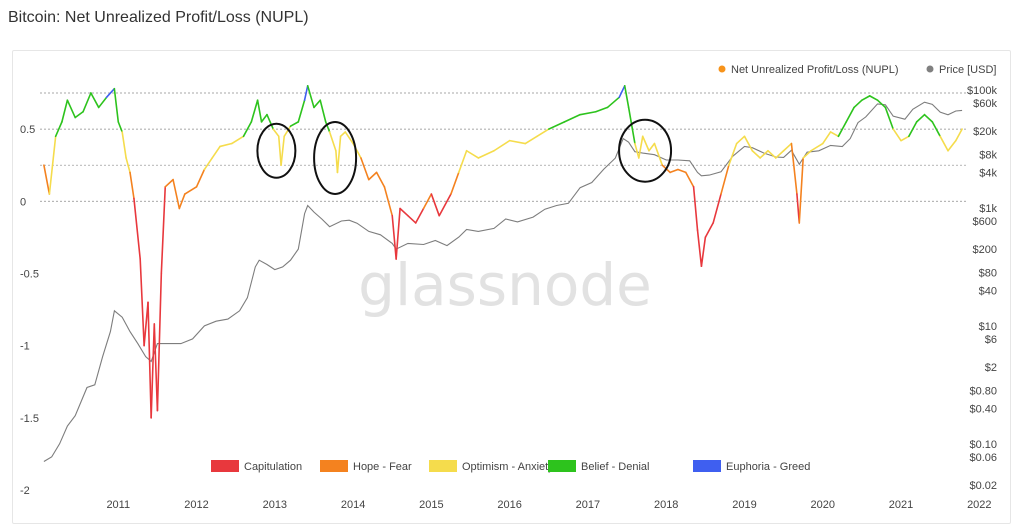 The width and height of the screenshot is (1024, 527). What do you see at coordinates (988, 156) in the screenshot?
I see `y-right-tick: $8k` at bounding box center [988, 156].